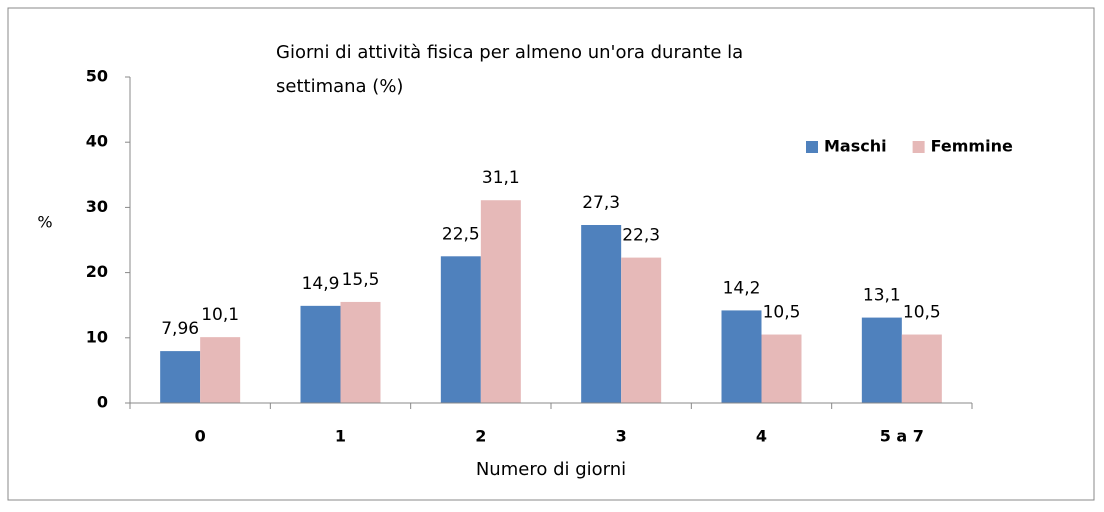 This screenshot has height=512, width=1104. I want to click on x-tick-label: 4, so click(761, 436).